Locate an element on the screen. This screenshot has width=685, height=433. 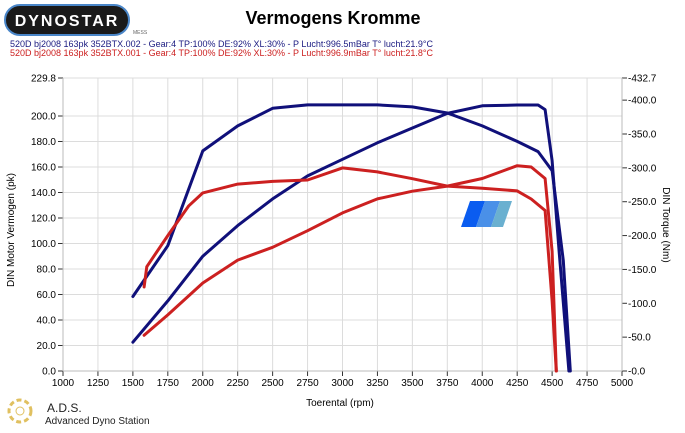
footer-brand: A.D.S. is located at coordinates (64, 408).